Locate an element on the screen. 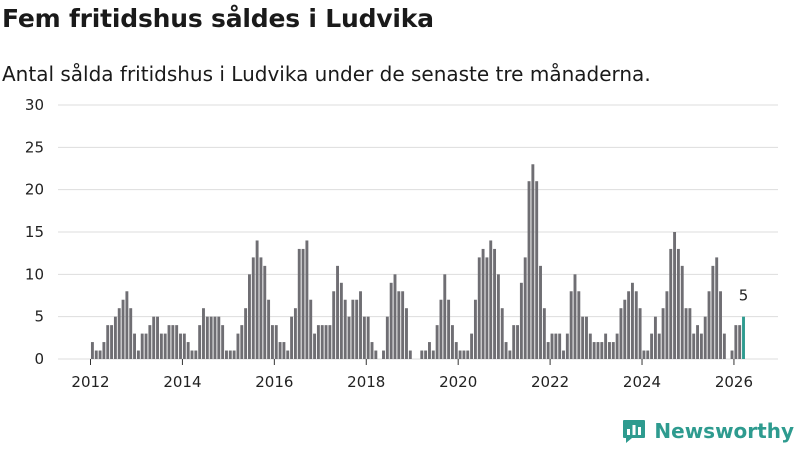 Image resolution: width=800 pixels, height=450 pixels. x-tick-label: 2016 is located at coordinates (274, 382).